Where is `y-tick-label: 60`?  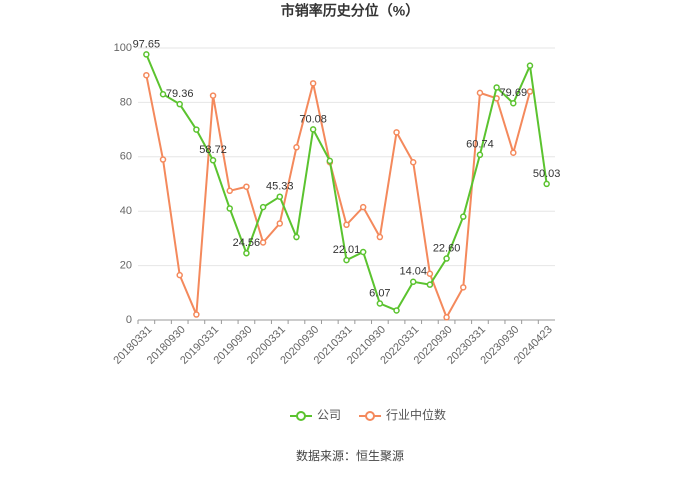
y-tick-label: 60 is located at coordinates (126, 157).